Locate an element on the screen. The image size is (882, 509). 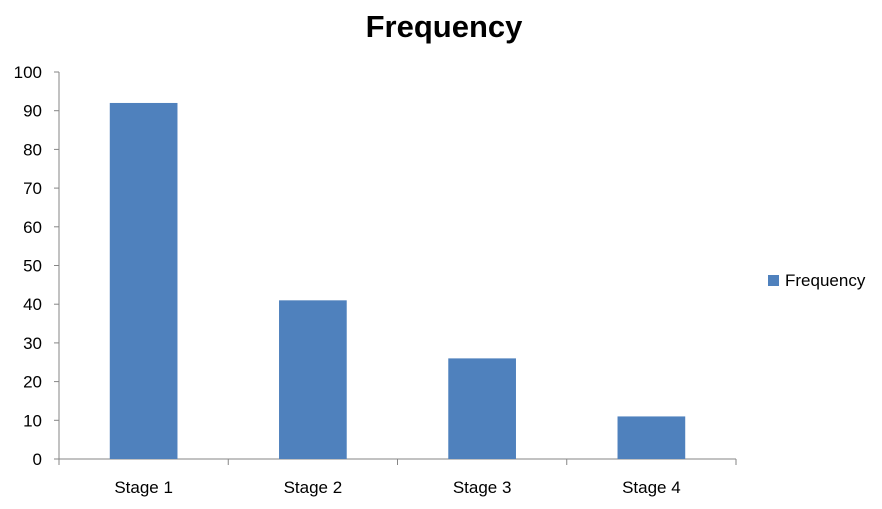
y-tick-label: 40 is located at coordinates (32, 304).